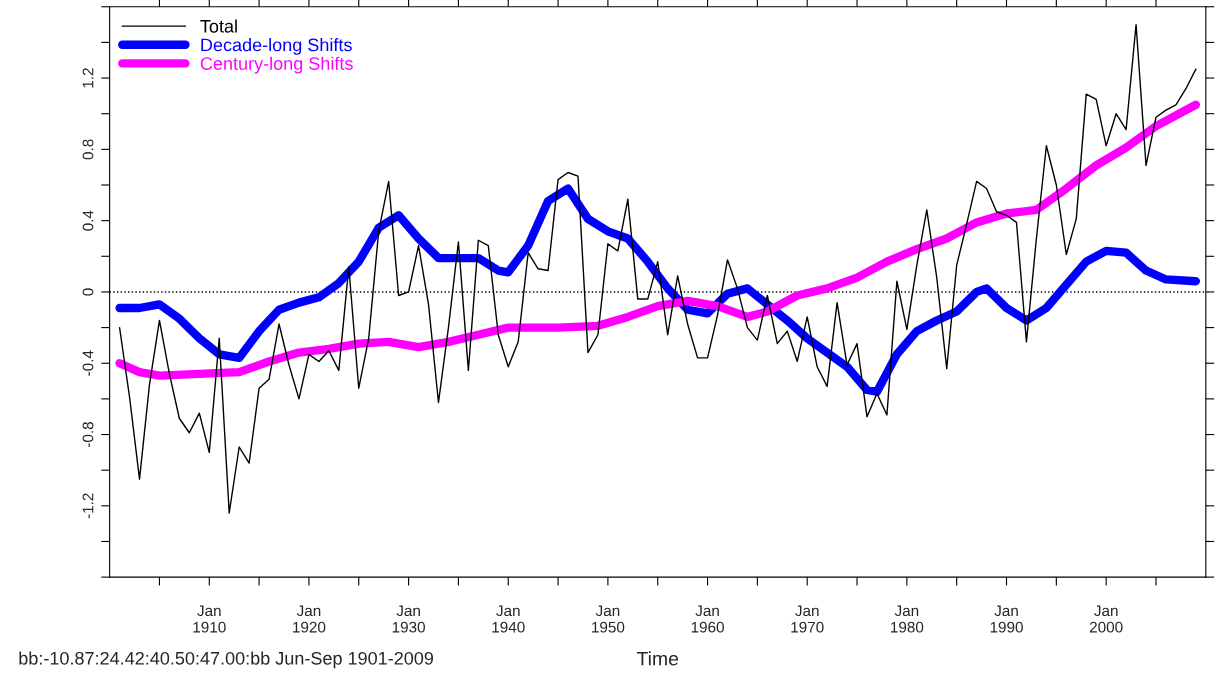  I want to click on x-tick-label: Jan 1980, so click(907, 619).